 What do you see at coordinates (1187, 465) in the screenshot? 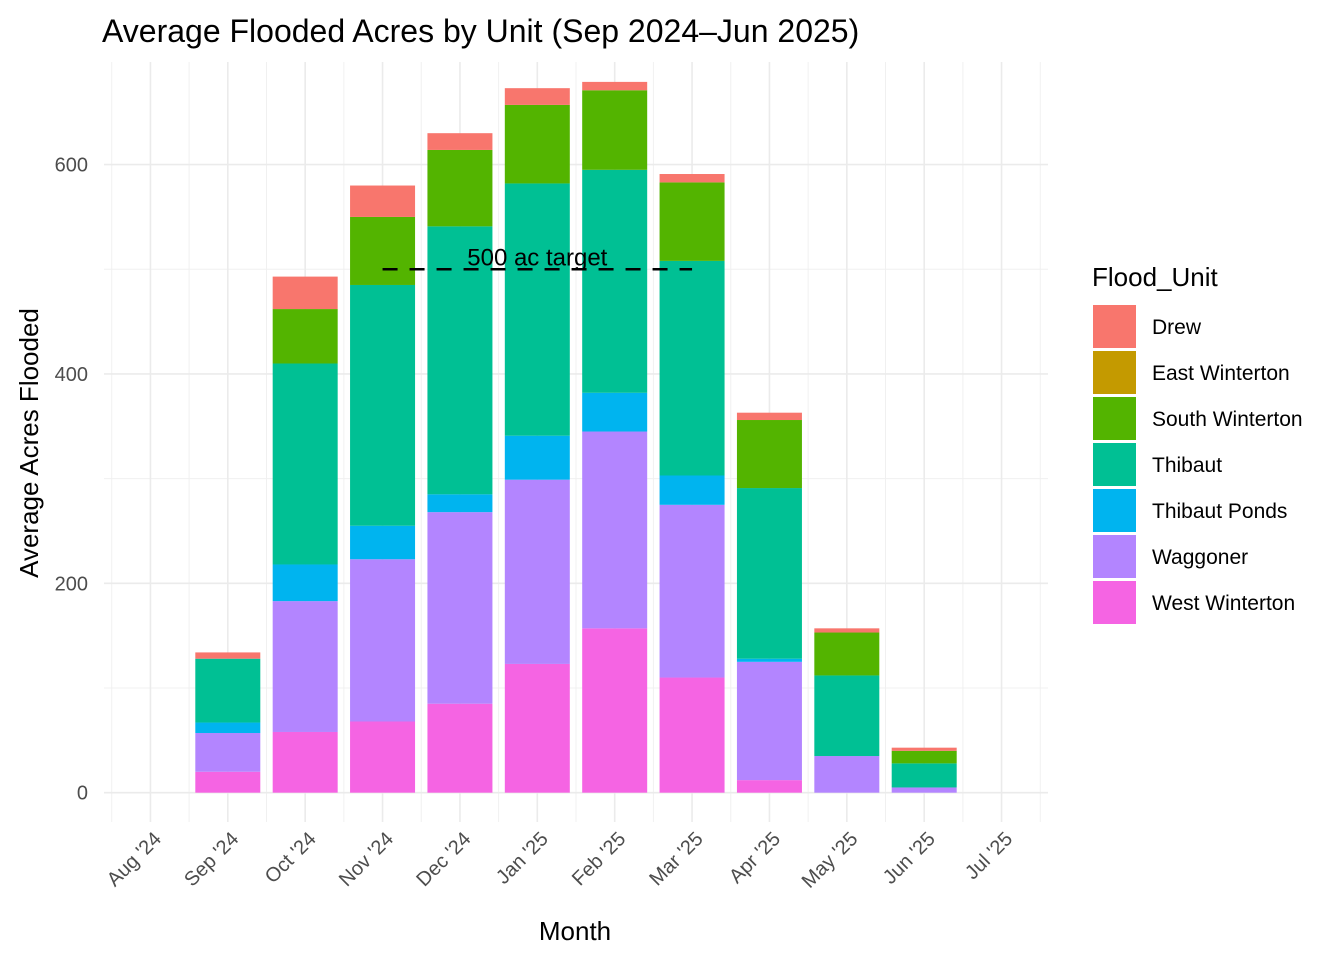
I see `legend-label: Thibaut` at bounding box center [1187, 465].